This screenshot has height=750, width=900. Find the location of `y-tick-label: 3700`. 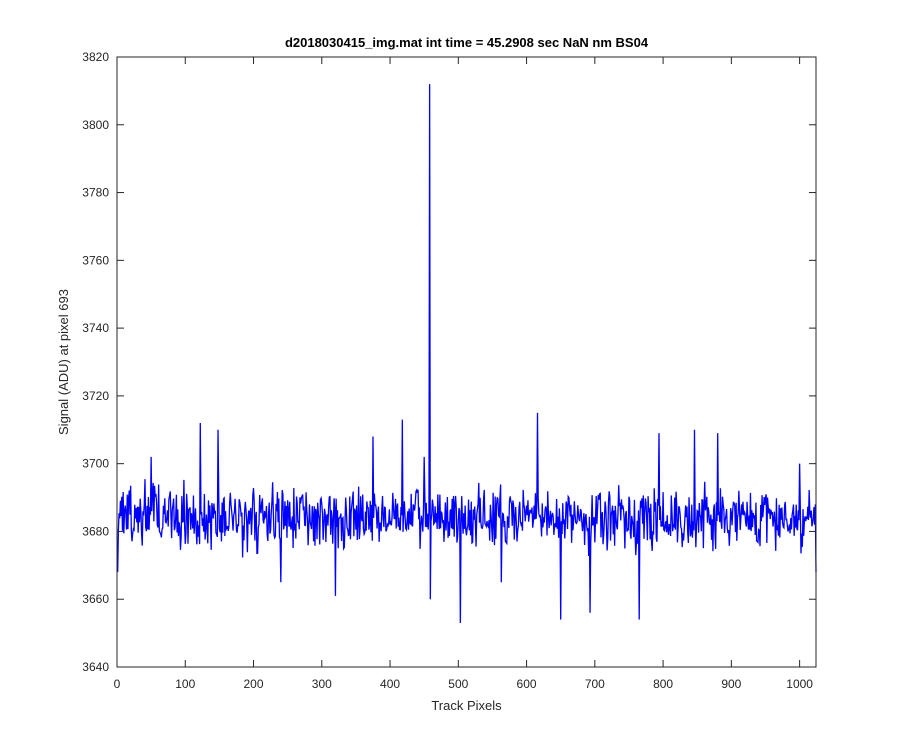

y-tick-label: 3700 is located at coordinates (95, 464).